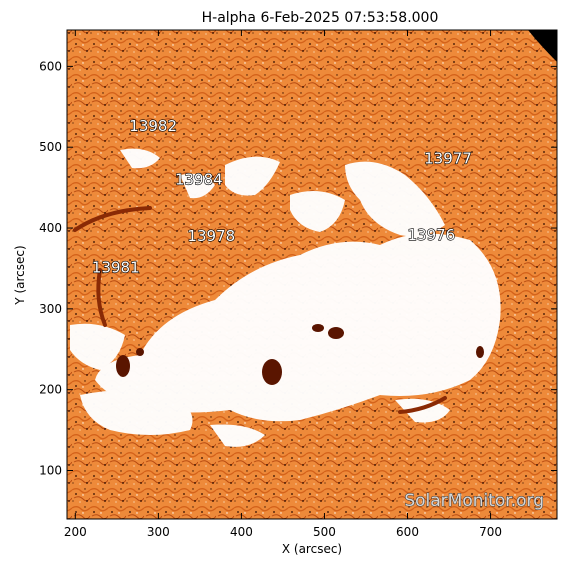  What do you see at coordinates (199, 179) in the screenshot?
I see `region-label: 13984` at bounding box center [199, 179].